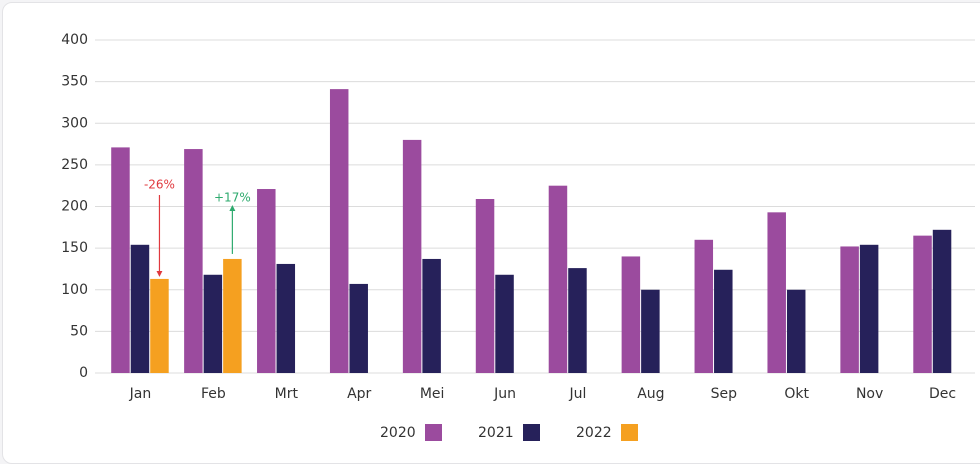 Image resolution: width=980 pixels, height=464 pixels. What do you see at coordinates (398, 433) in the screenshot?
I see `legend-label: 2020` at bounding box center [398, 433].